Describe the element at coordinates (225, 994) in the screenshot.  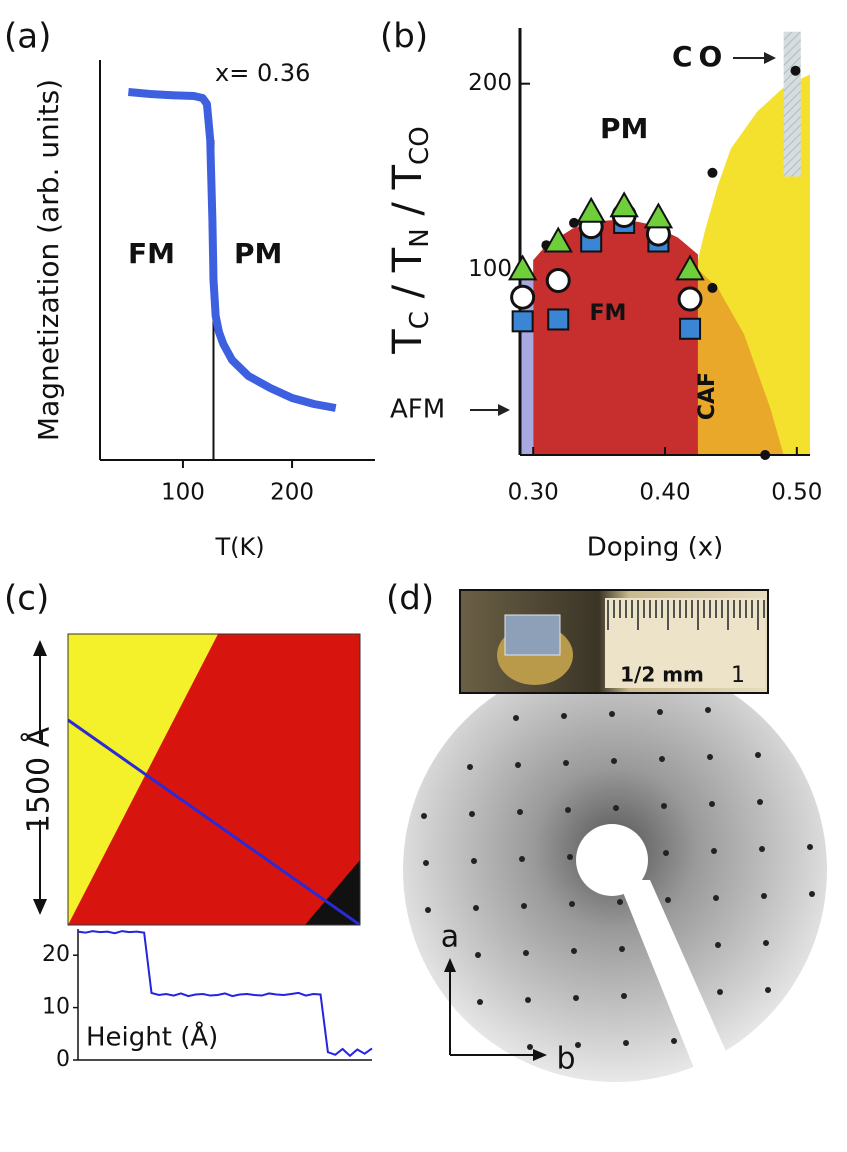
I see `height-profile` at that location.